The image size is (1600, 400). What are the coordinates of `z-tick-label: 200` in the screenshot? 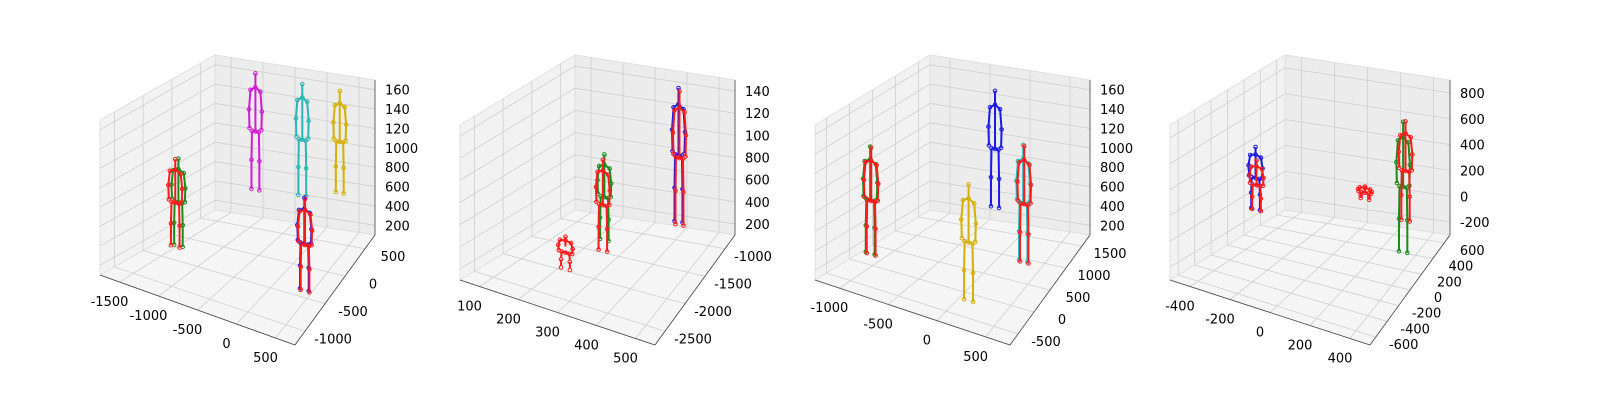 It's located at (1472, 171).